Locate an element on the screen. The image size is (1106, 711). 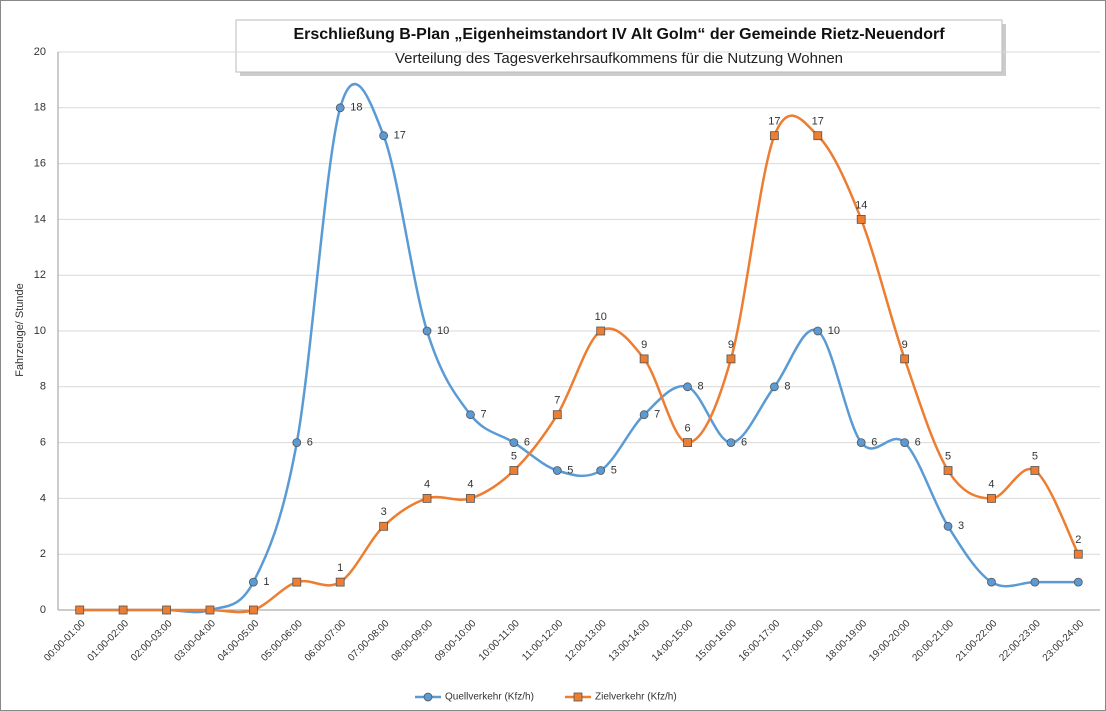
title-box is located at coordinates (619, 46).